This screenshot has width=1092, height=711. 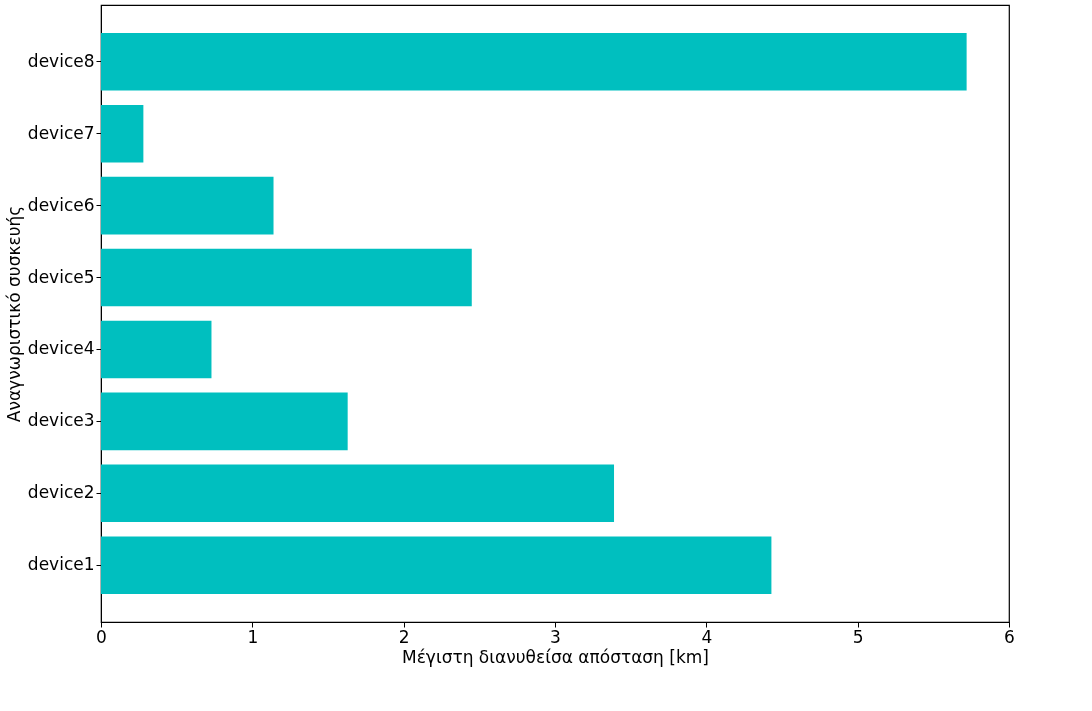 I want to click on y-tick-label: device8, so click(x=61, y=60).